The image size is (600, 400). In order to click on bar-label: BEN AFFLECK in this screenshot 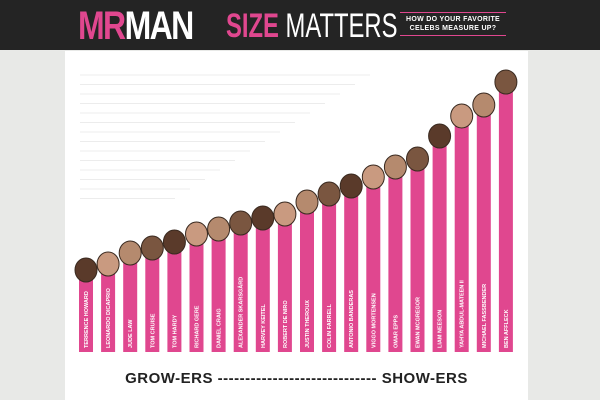, I will do `click(507, 328)`.